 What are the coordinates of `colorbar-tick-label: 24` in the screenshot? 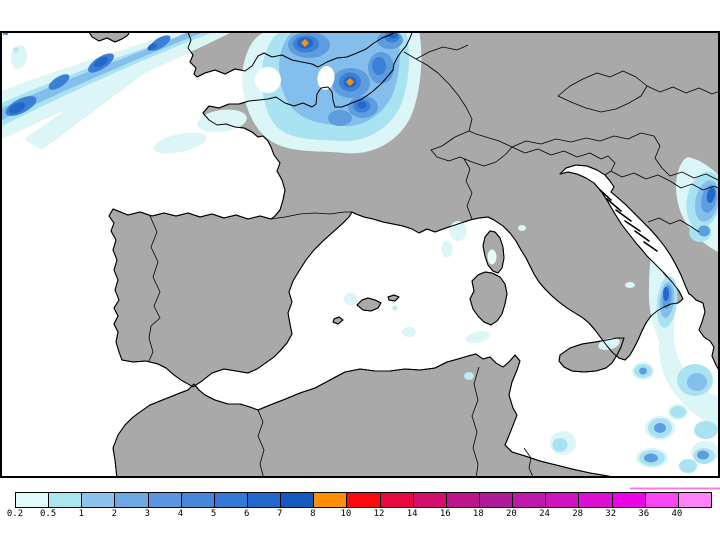 It's located at (544, 514).